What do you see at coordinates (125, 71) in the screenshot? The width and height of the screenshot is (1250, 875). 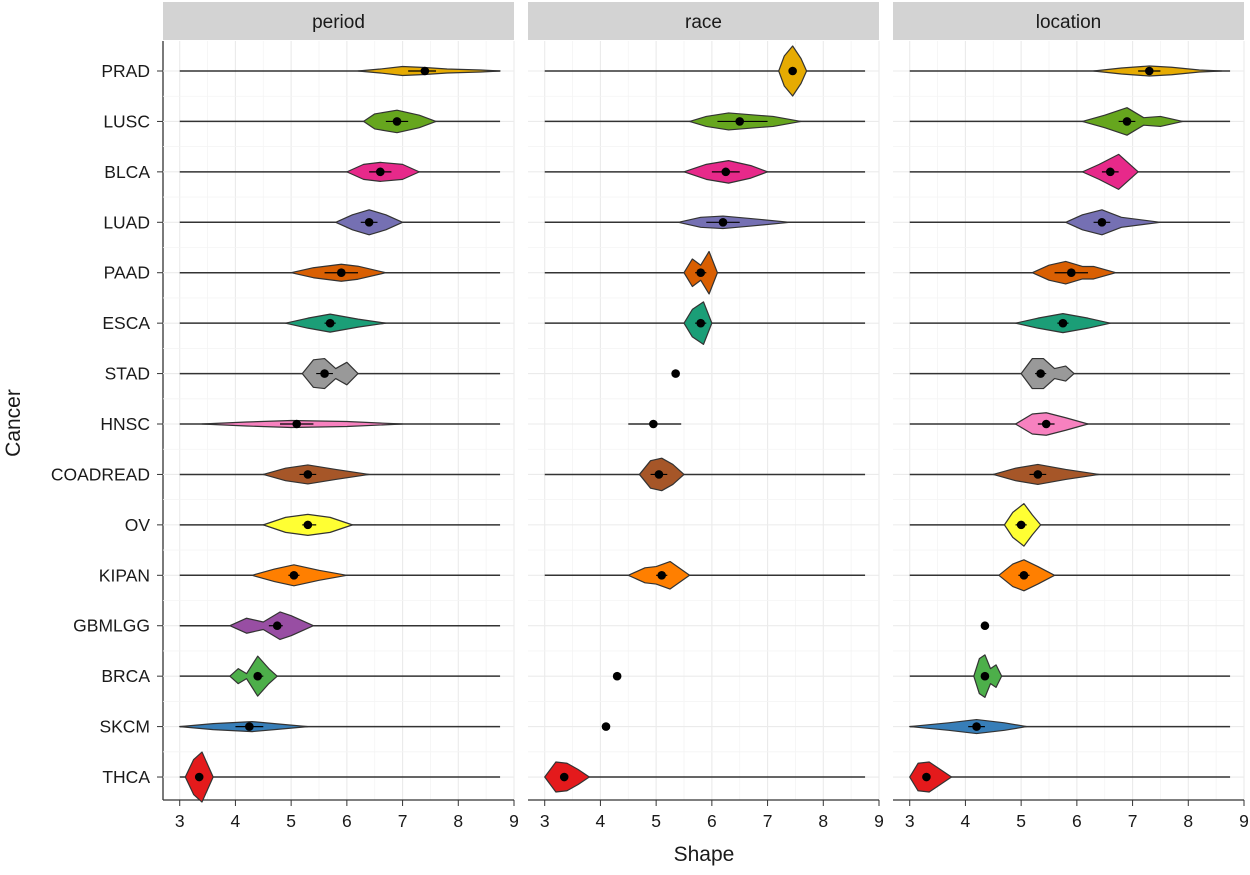 I see `y-tick-label-prad: PRAD` at bounding box center [125, 71].